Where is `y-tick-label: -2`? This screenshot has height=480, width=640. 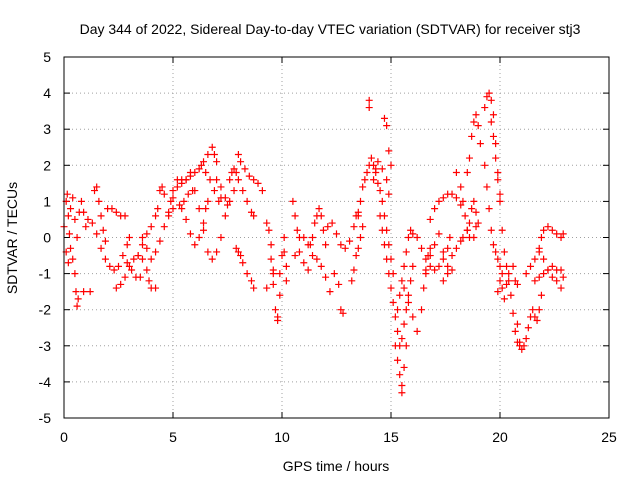
y-tick-label: -2 is located at coordinates (45, 310).